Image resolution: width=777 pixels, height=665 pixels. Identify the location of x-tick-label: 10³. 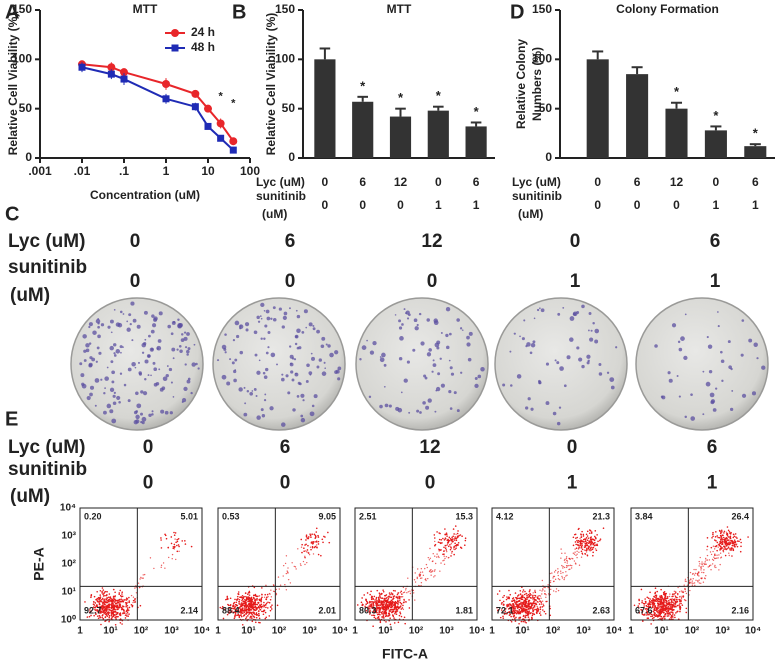
(446, 631).